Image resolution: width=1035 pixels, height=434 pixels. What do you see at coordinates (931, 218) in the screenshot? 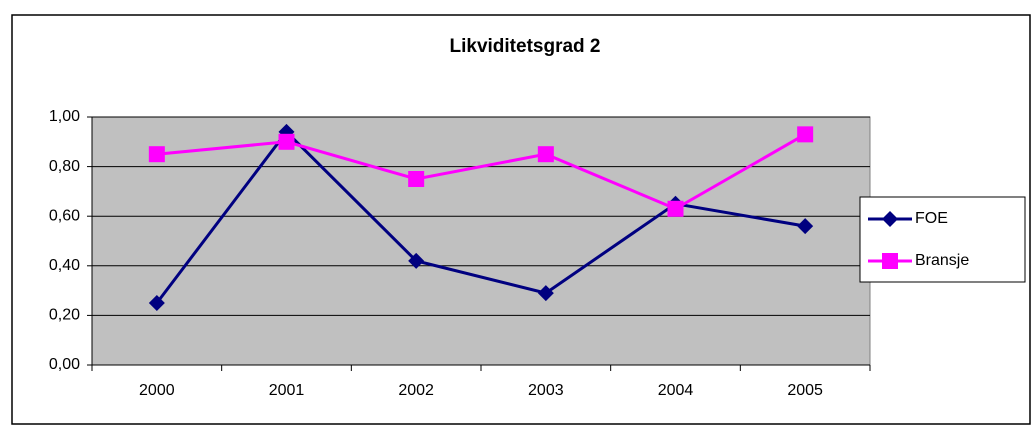
I see `legend-label: FOE` at bounding box center [931, 218].